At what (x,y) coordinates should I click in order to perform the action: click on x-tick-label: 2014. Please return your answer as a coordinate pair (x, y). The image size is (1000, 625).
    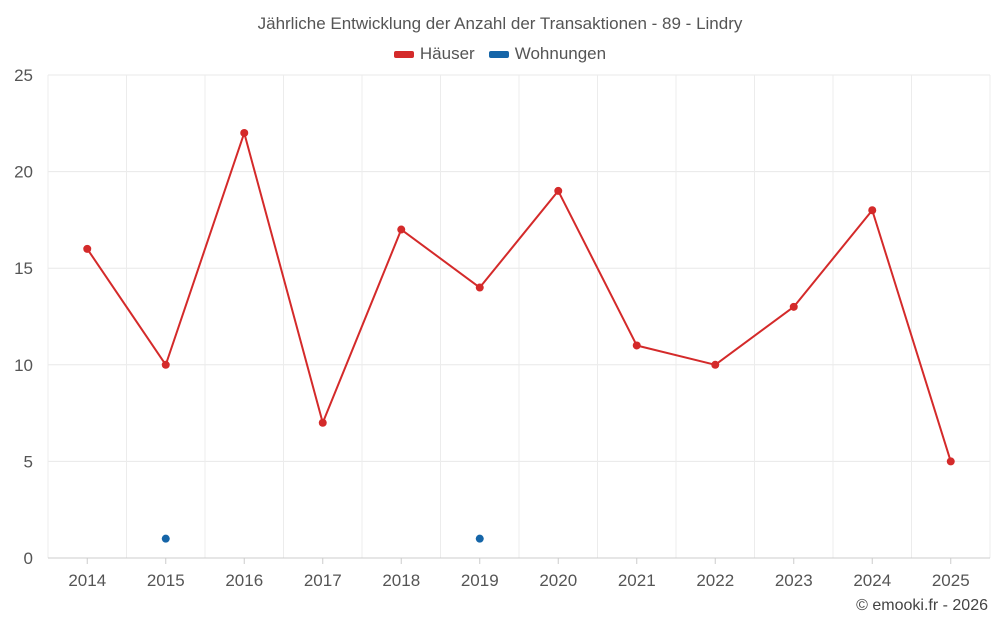
    Looking at the image, I should click on (87, 580).